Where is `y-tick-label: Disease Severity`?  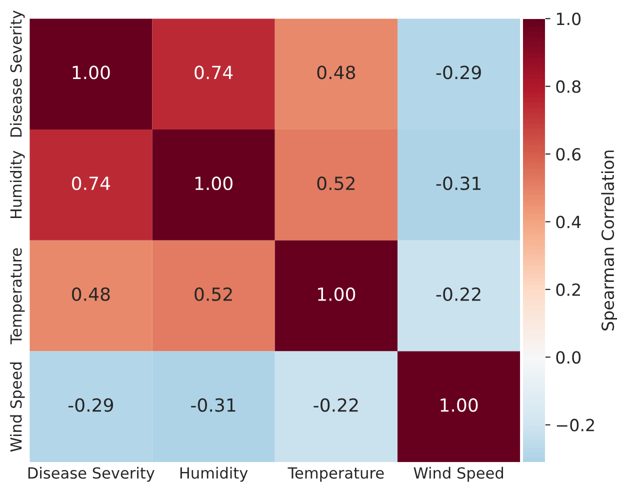 y-tick-label: Disease Severity is located at coordinates (17, 73).